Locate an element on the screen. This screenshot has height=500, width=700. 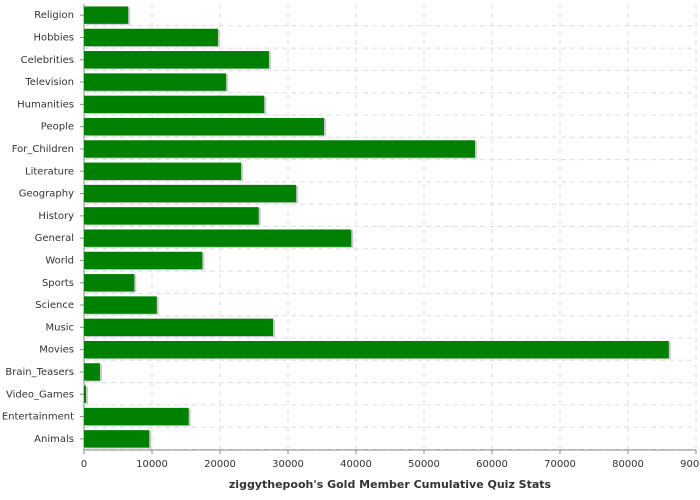
y-tick-label: Television is located at coordinates (49, 82).